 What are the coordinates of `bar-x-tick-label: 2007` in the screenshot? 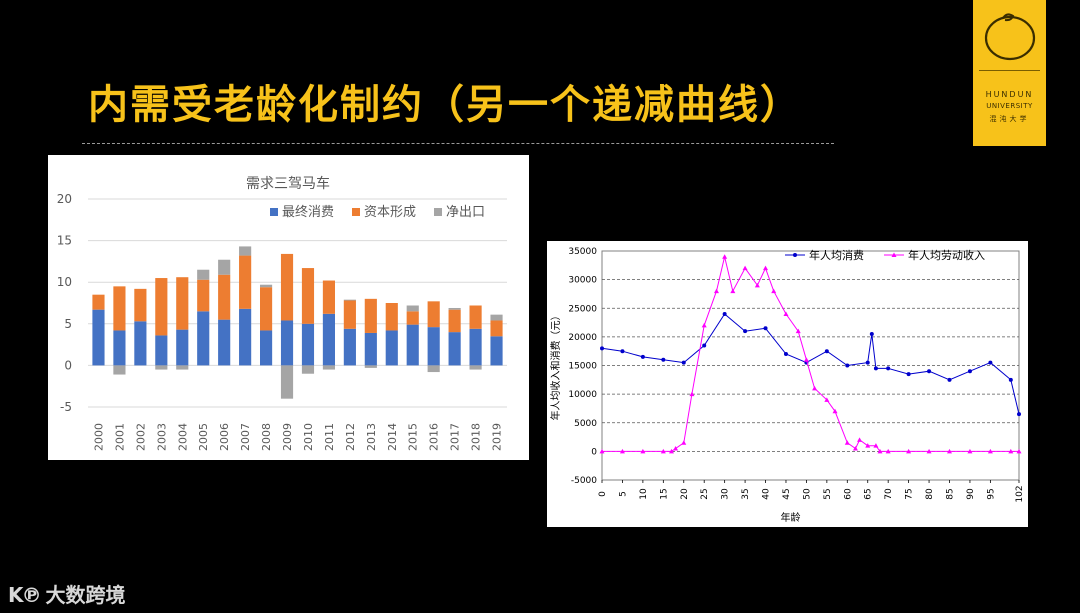 It's located at (245, 437).